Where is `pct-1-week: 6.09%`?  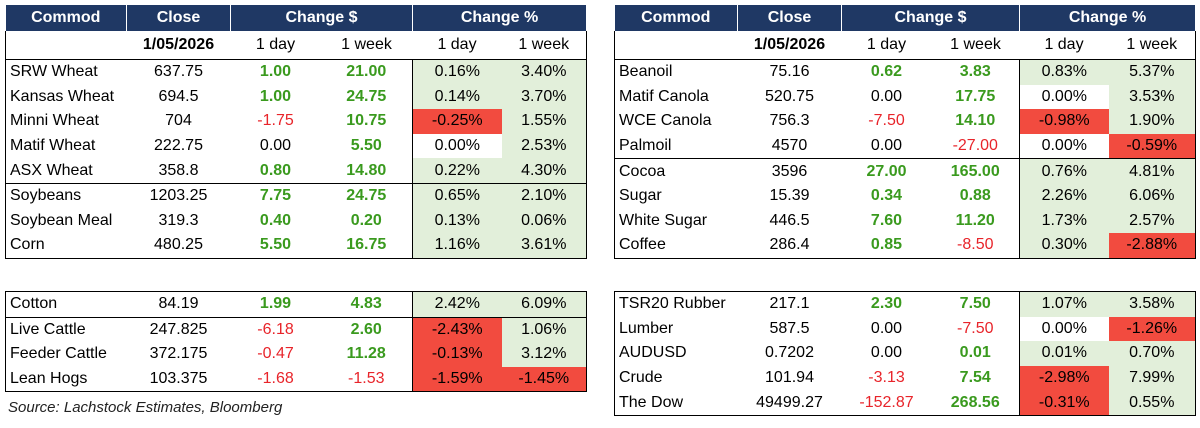 pct-1-week: 6.09% is located at coordinates (544, 304).